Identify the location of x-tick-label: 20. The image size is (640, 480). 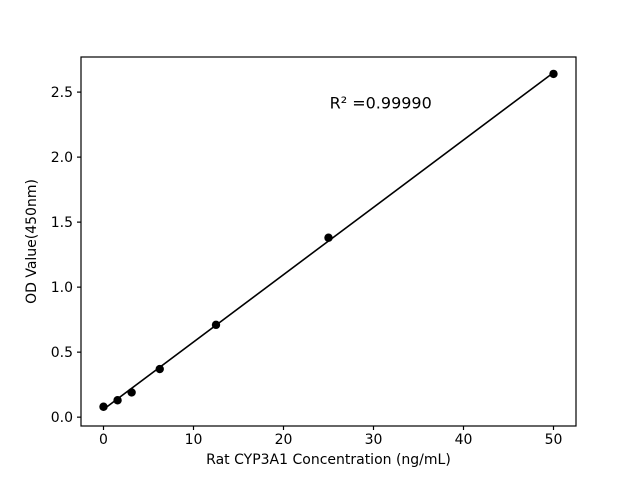
(284, 440).